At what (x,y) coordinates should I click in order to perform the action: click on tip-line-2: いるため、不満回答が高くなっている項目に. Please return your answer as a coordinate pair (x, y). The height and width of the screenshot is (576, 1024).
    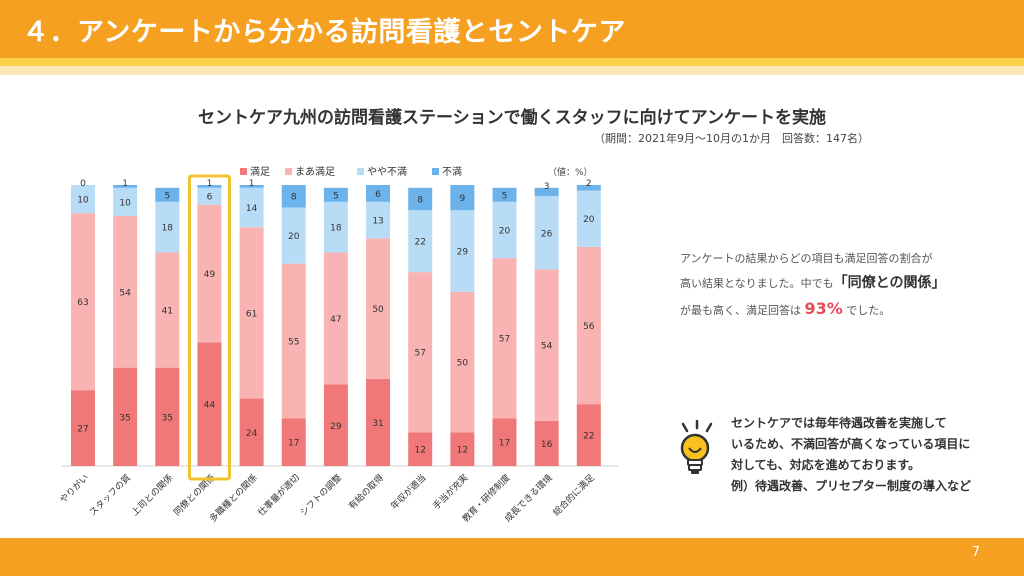
    Looking at the image, I should click on (851, 444).